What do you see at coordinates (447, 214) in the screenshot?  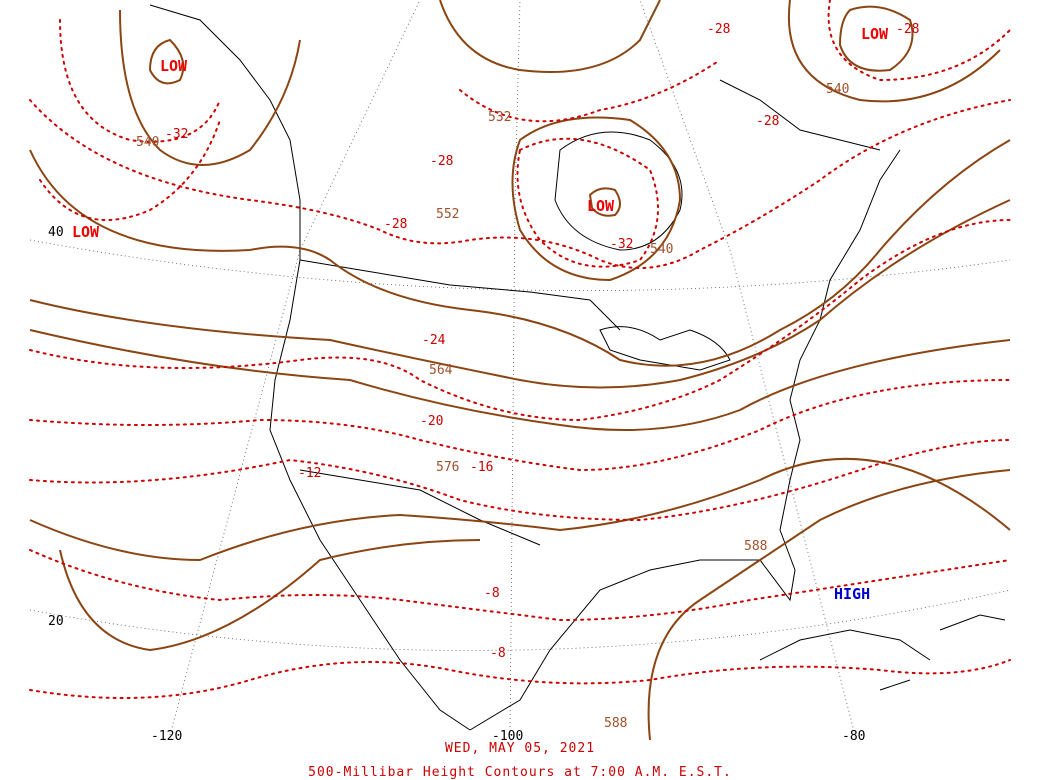 I see `height-label: 552` at bounding box center [447, 214].